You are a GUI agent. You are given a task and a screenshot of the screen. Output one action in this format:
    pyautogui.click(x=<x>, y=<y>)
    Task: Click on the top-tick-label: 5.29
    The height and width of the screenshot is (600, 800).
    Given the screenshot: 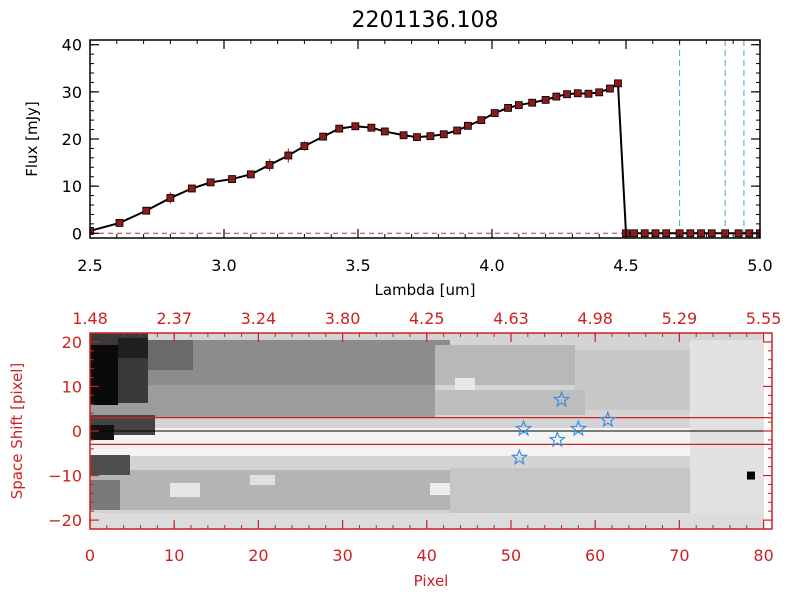 What is the action you would take?
    pyautogui.click(x=680, y=318)
    